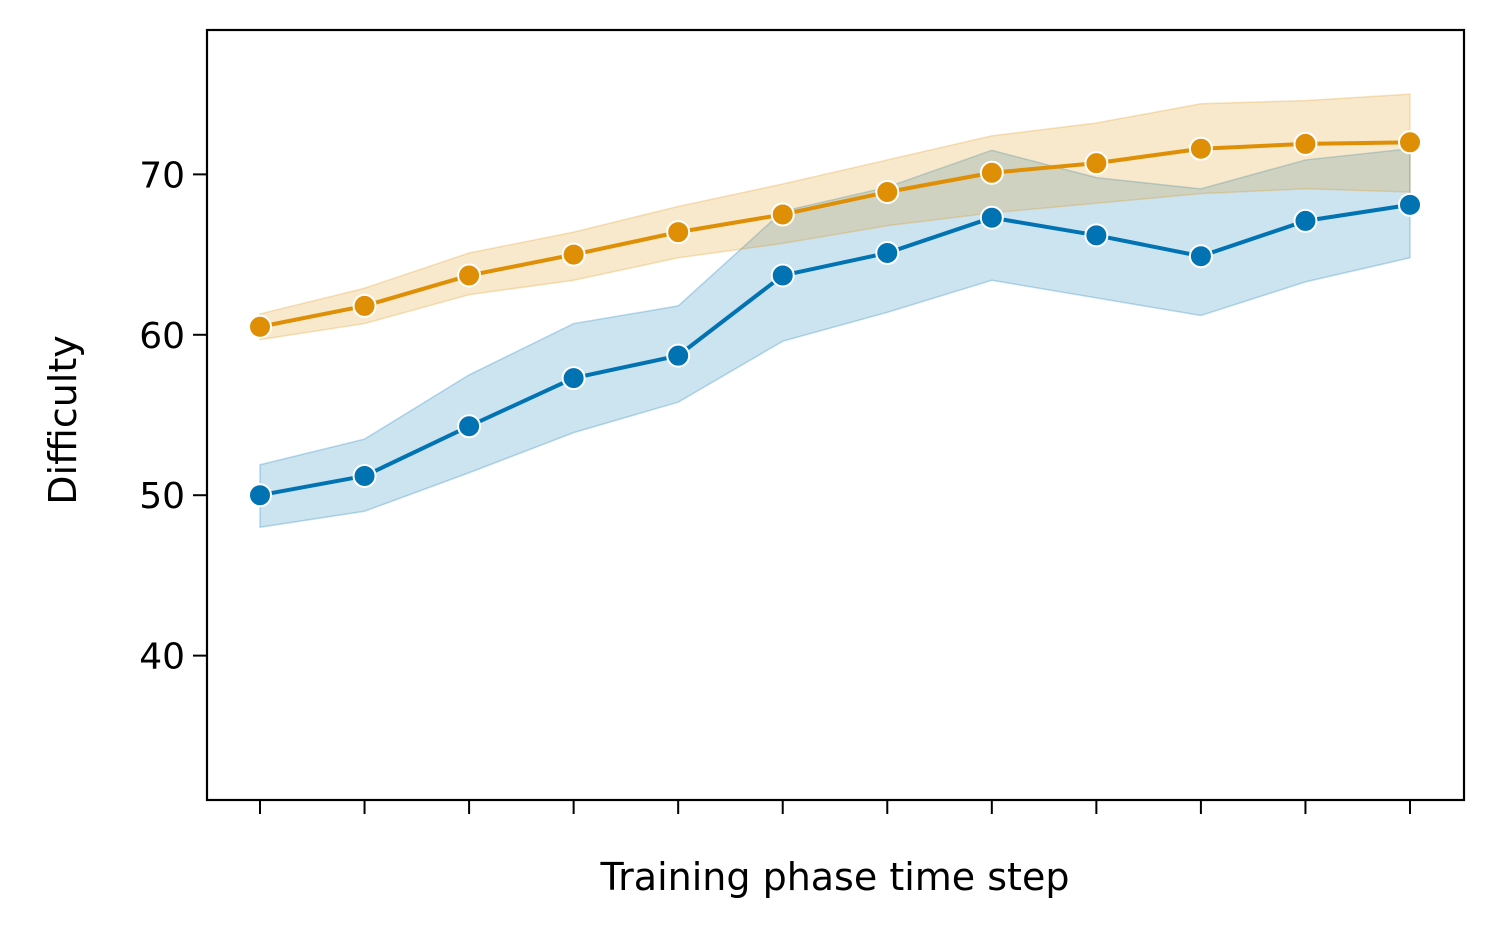 The image size is (1492, 933). I want to click on y-tick-label: 70, so click(162, 175).